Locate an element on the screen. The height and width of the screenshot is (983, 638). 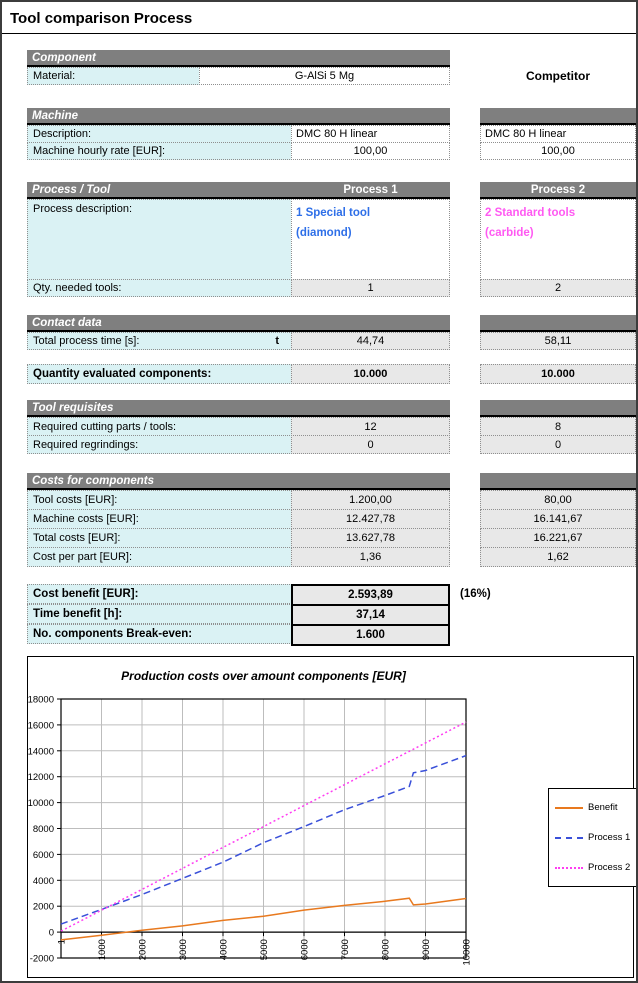
qty-needed-tools-label: Qty. needed tools: is located at coordinates (159, 288).